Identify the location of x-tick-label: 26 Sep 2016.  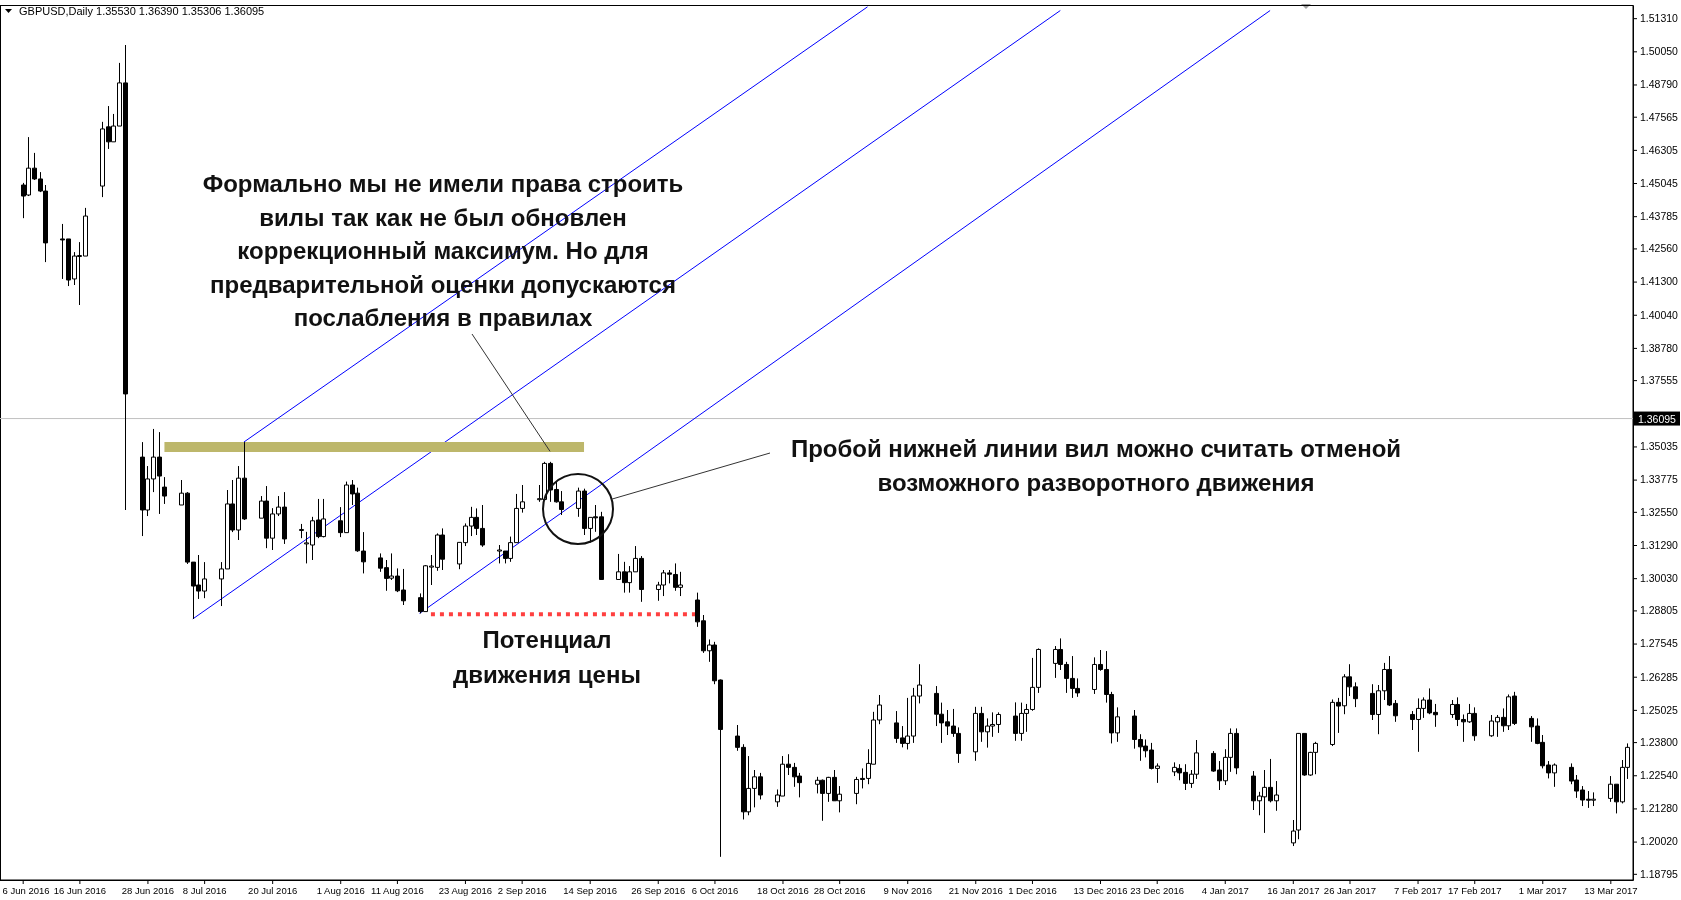
(658, 890).